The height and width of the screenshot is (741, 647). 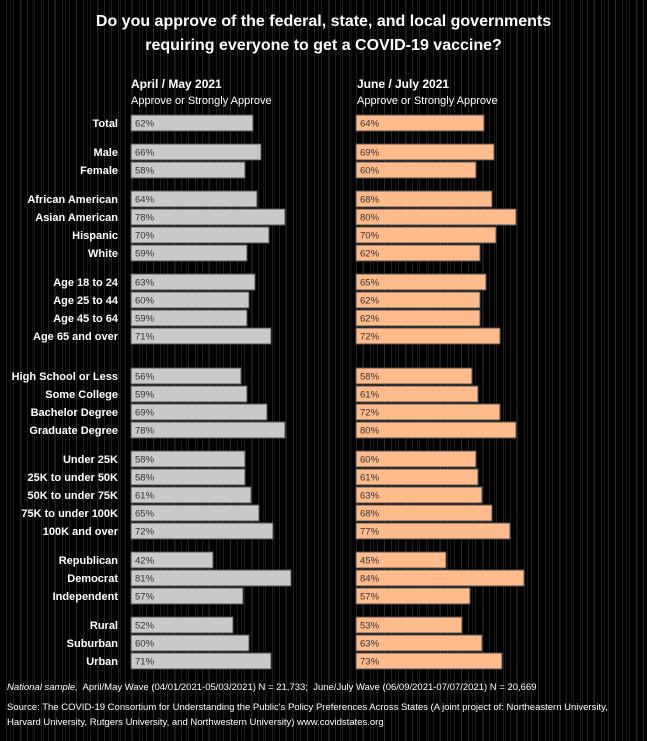 What do you see at coordinates (73, 478) in the screenshot?
I see `category-label: 25K to under 50K` at bounding box center [73, 478].